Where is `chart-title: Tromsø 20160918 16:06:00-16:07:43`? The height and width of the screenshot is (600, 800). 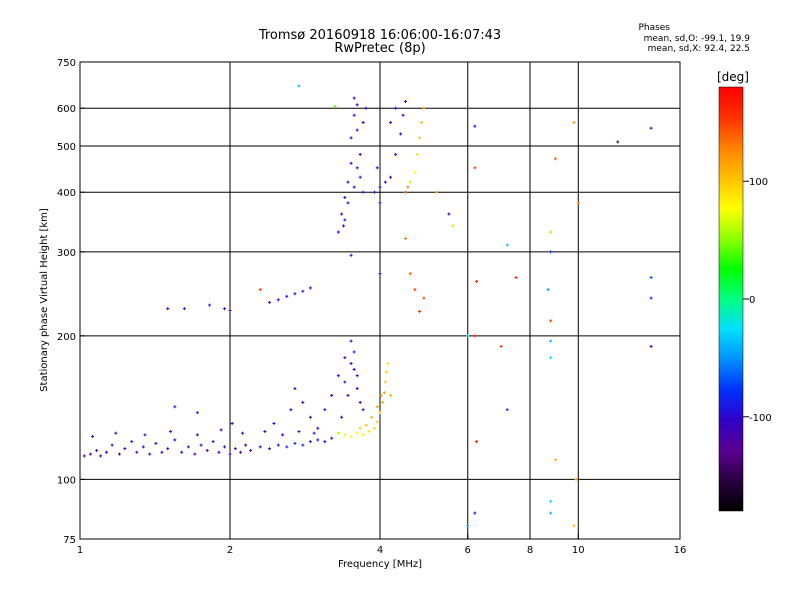
chart-title: Tromsø 20160918 16:06:00-16:07:43 is located at coordinates (380, 35).